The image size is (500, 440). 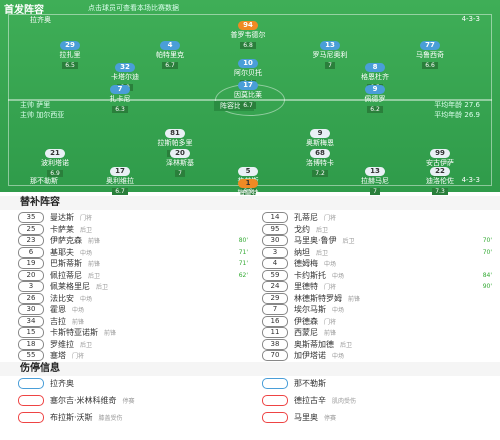 I want to click on sub-row: 14 孔蒂尼 门将, so click(x=377, y=218).